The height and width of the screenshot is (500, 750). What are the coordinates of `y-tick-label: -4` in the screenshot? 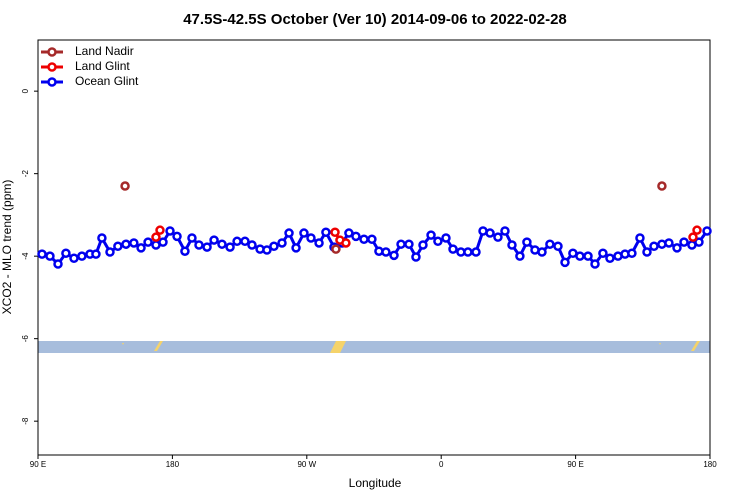 It's located at (25, 256).